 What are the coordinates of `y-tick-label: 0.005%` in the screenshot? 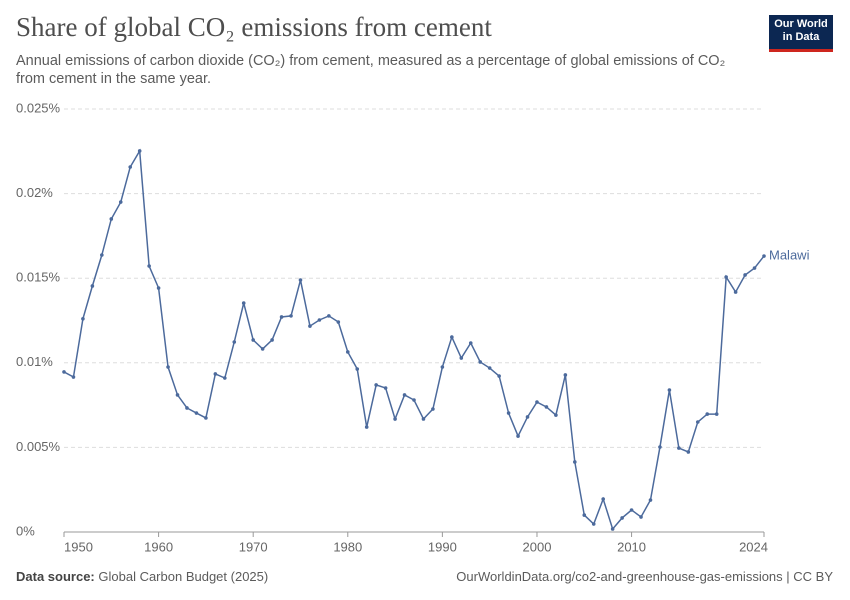 It's located at (38, 446).